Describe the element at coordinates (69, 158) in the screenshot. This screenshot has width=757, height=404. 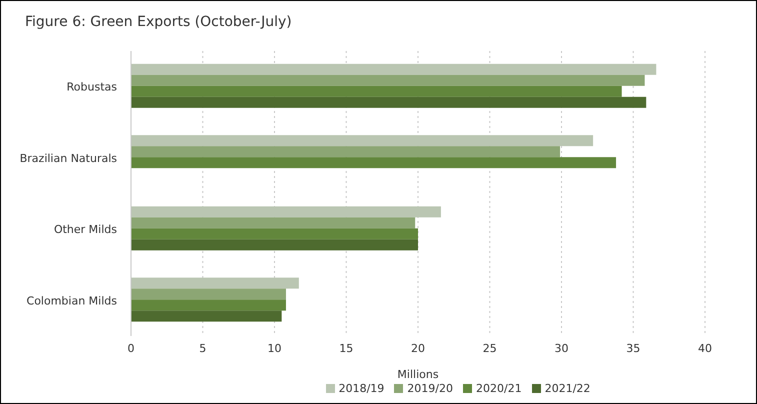
I see `y-tick-label: Brazilian Naturals` at that location.